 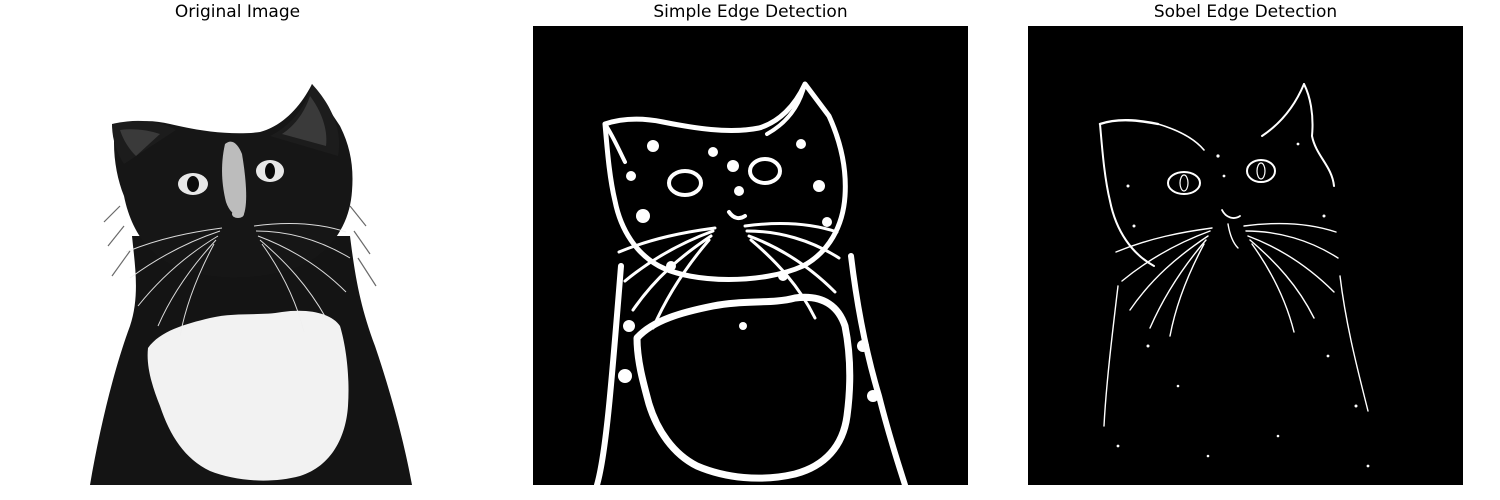 What do you see at coordinates (237, 12) in the screenshot?
I see `panel-title: Original Image` at bounding box center [237, 12].